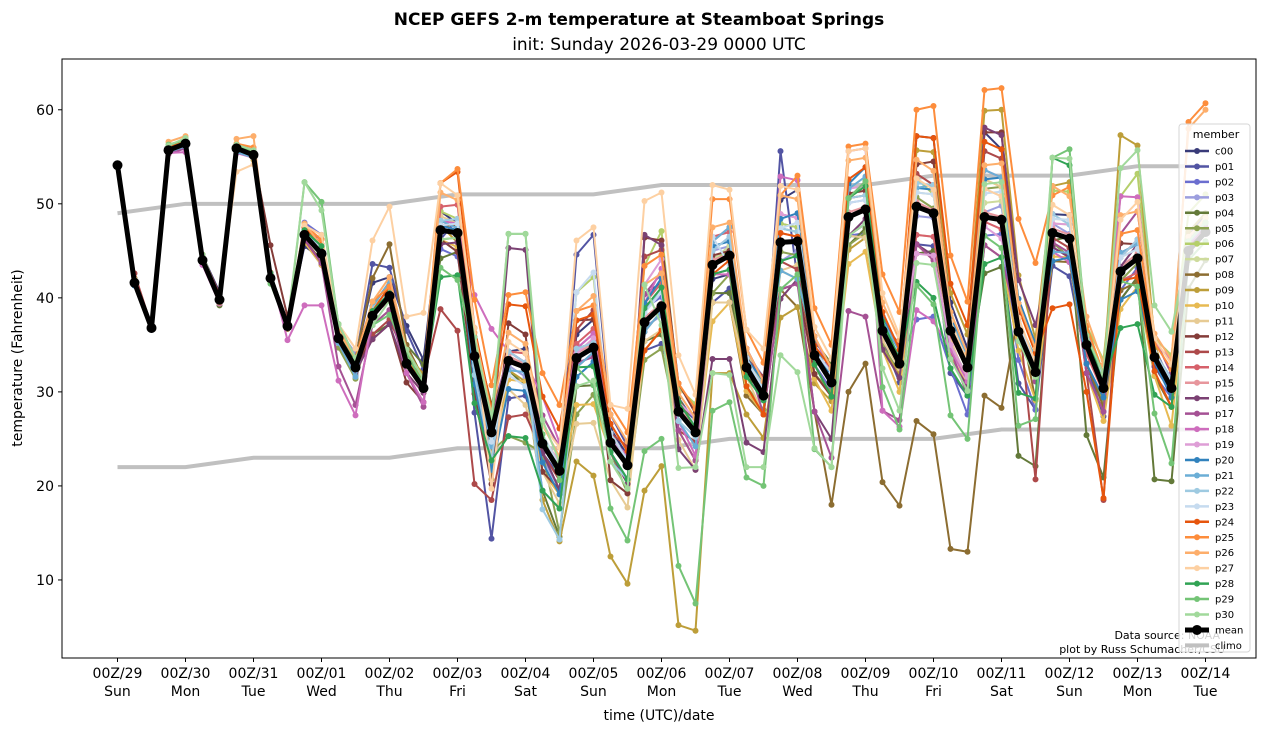  What do you see at coordinates (1224, 352) in the screenshot?
I see `legend-label: p13` at bounding box center [1224, 352].